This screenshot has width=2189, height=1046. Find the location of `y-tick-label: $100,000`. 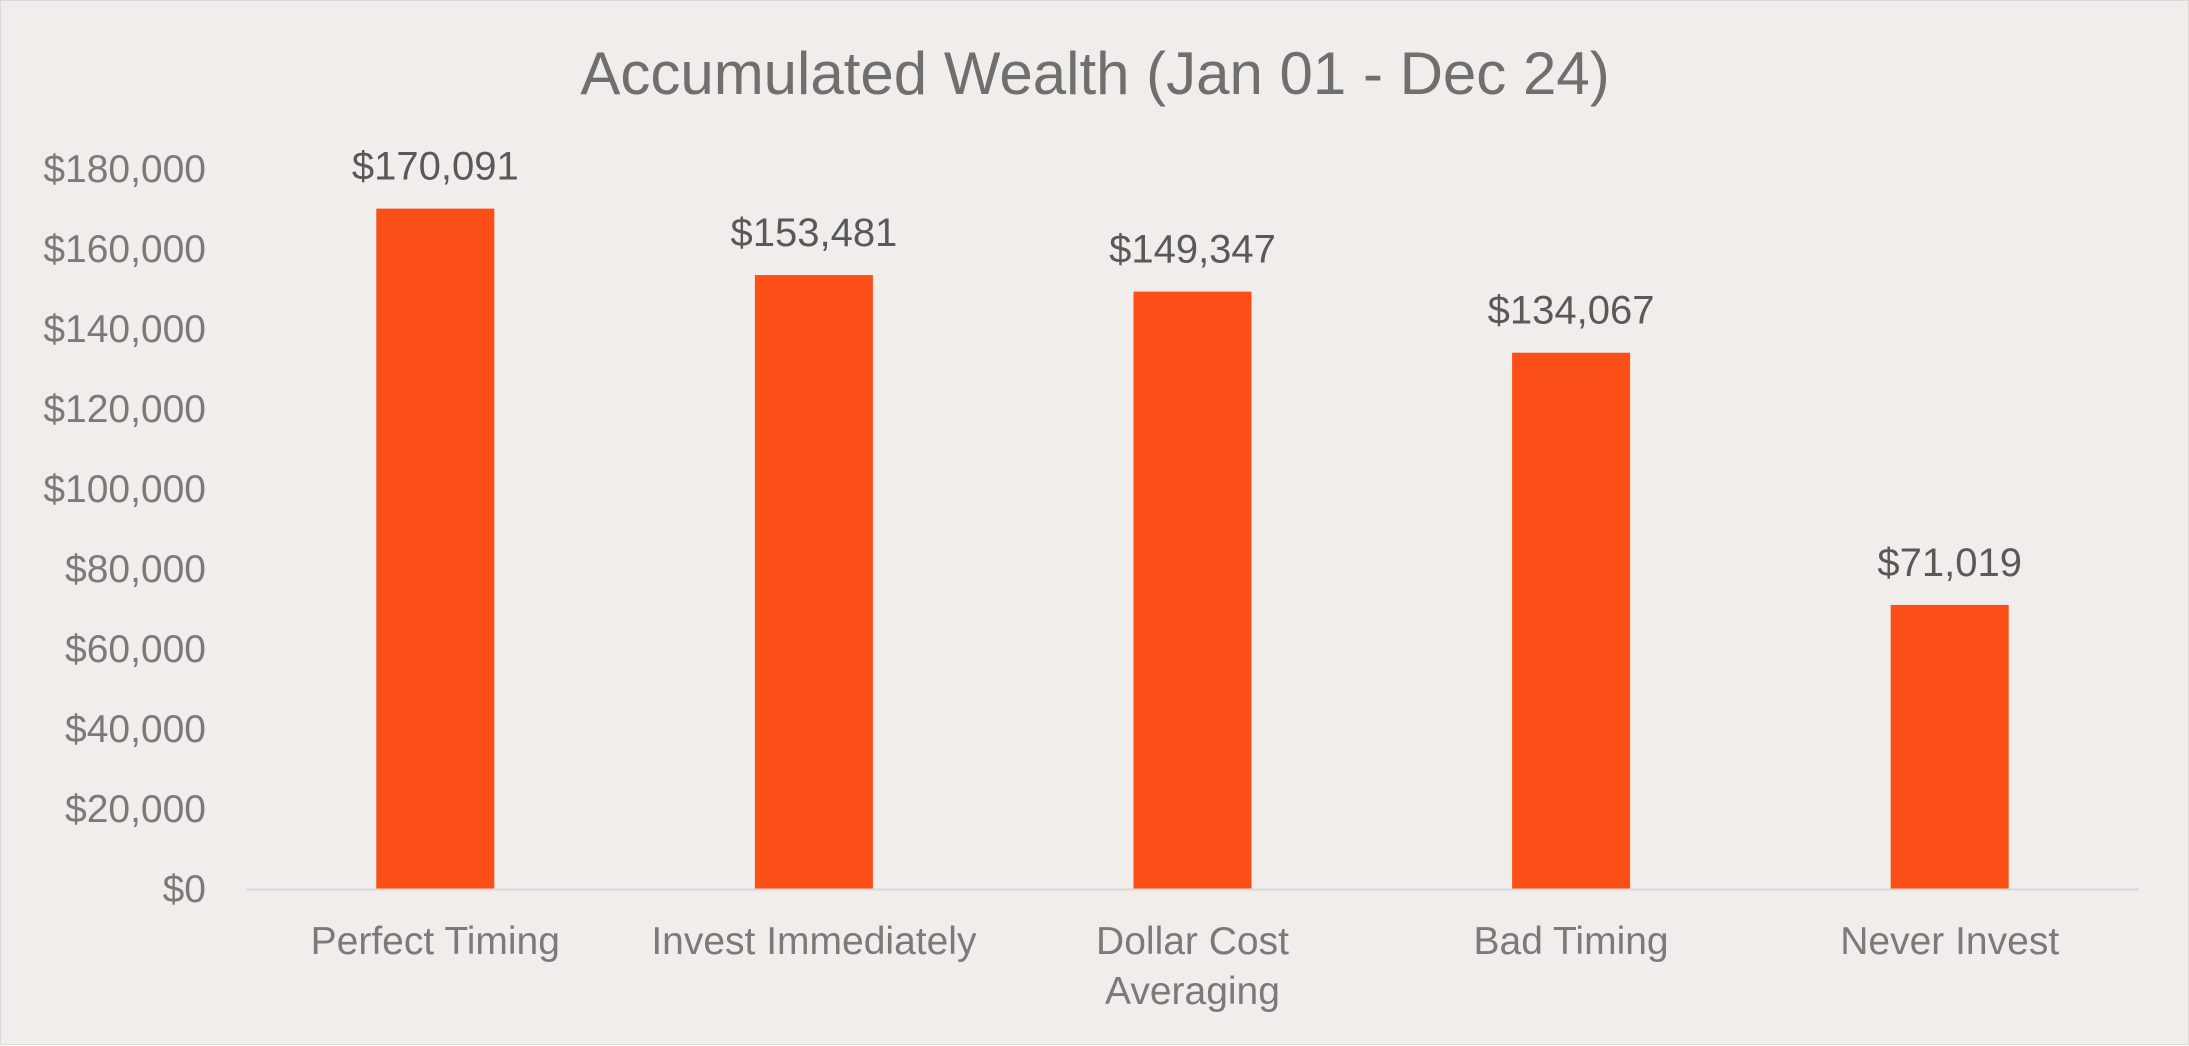

y-tick-label: $100,000 is located at coordinates (124, 489).